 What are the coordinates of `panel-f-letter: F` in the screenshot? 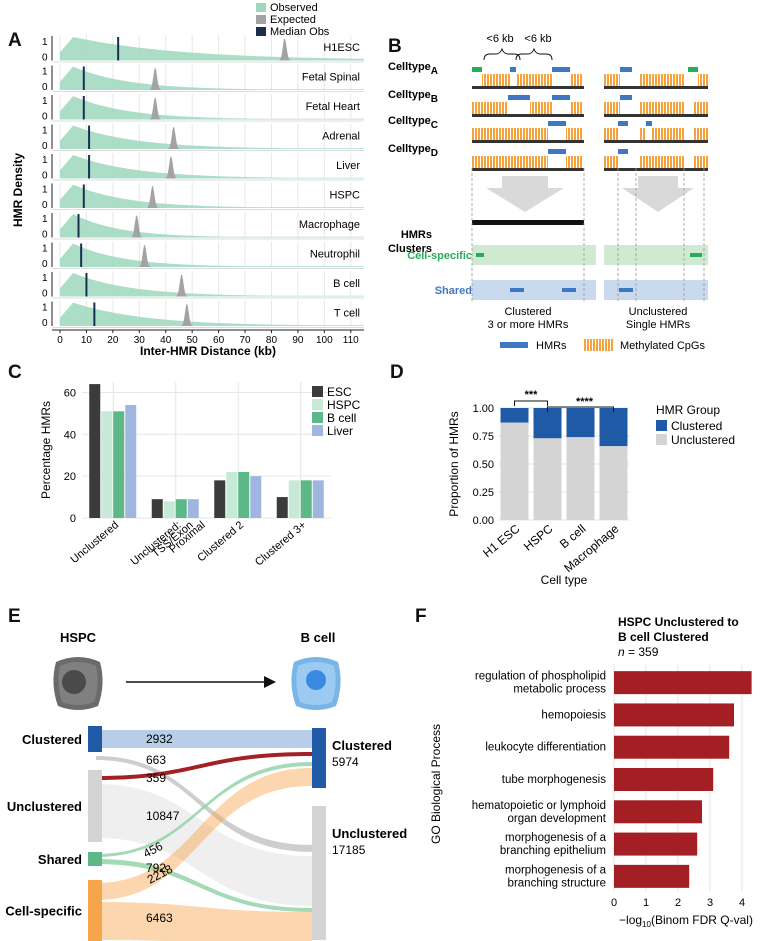 It's located at (421, 616).